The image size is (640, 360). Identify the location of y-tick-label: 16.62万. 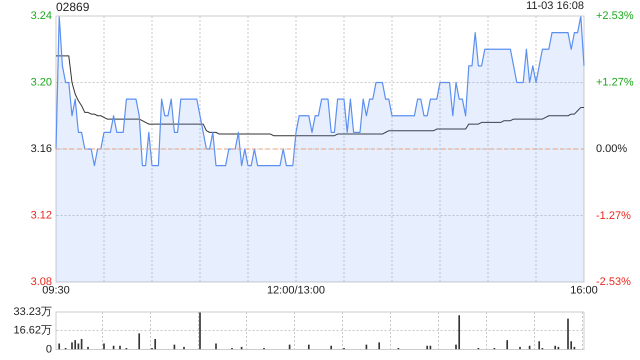
(32, 330).